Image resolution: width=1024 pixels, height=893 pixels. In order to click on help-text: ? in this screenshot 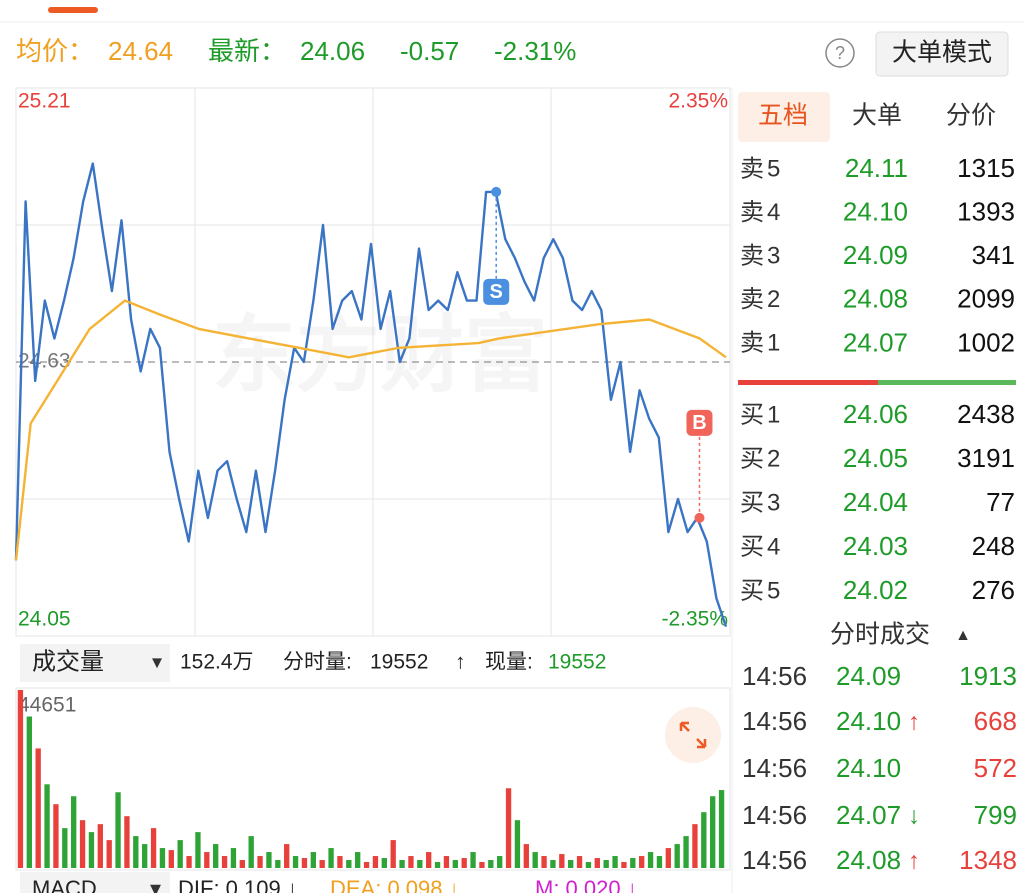, I will do `click(840, 53)`.